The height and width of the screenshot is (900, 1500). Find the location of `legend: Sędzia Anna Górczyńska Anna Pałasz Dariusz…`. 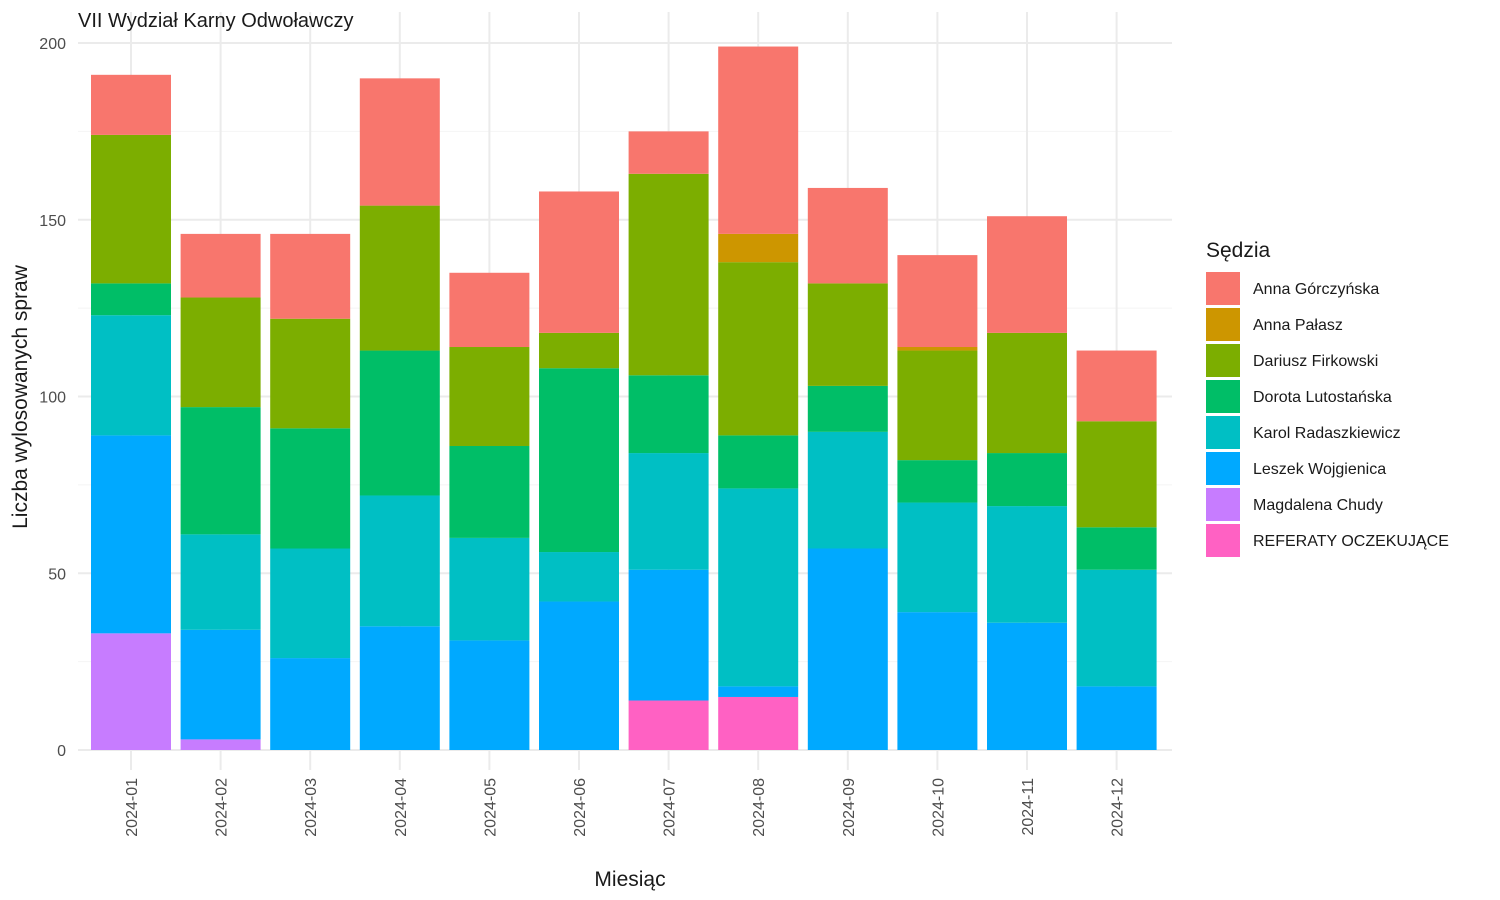

legend: Sędzia Anna Górczyńska Anna Pałasz Dariusz… is located at coordinates (1327, 398).